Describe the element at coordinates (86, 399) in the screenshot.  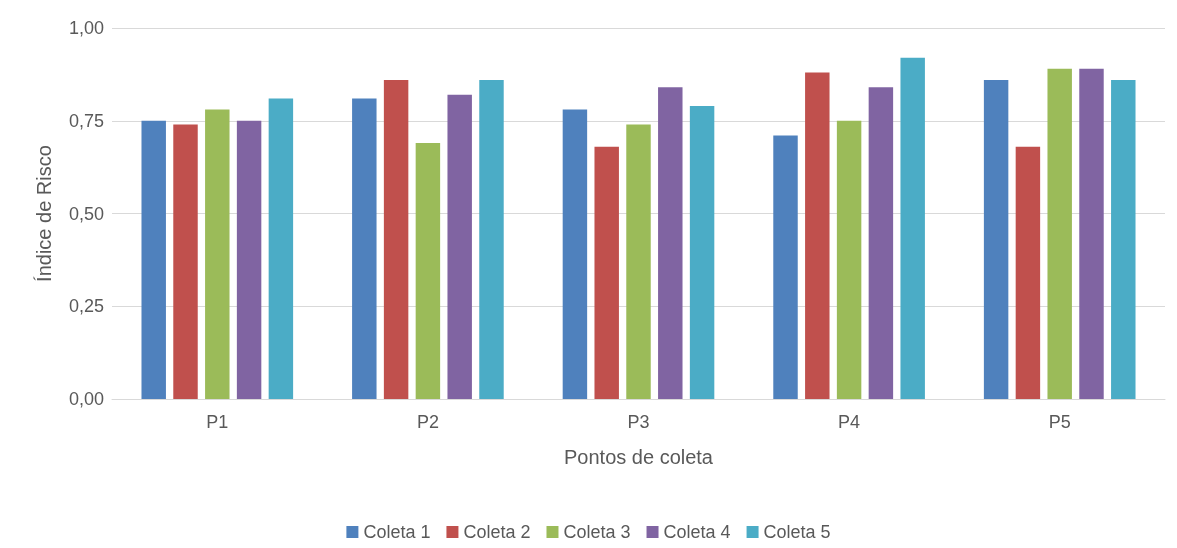
I see `y-tick-label: 0,00` at that location.